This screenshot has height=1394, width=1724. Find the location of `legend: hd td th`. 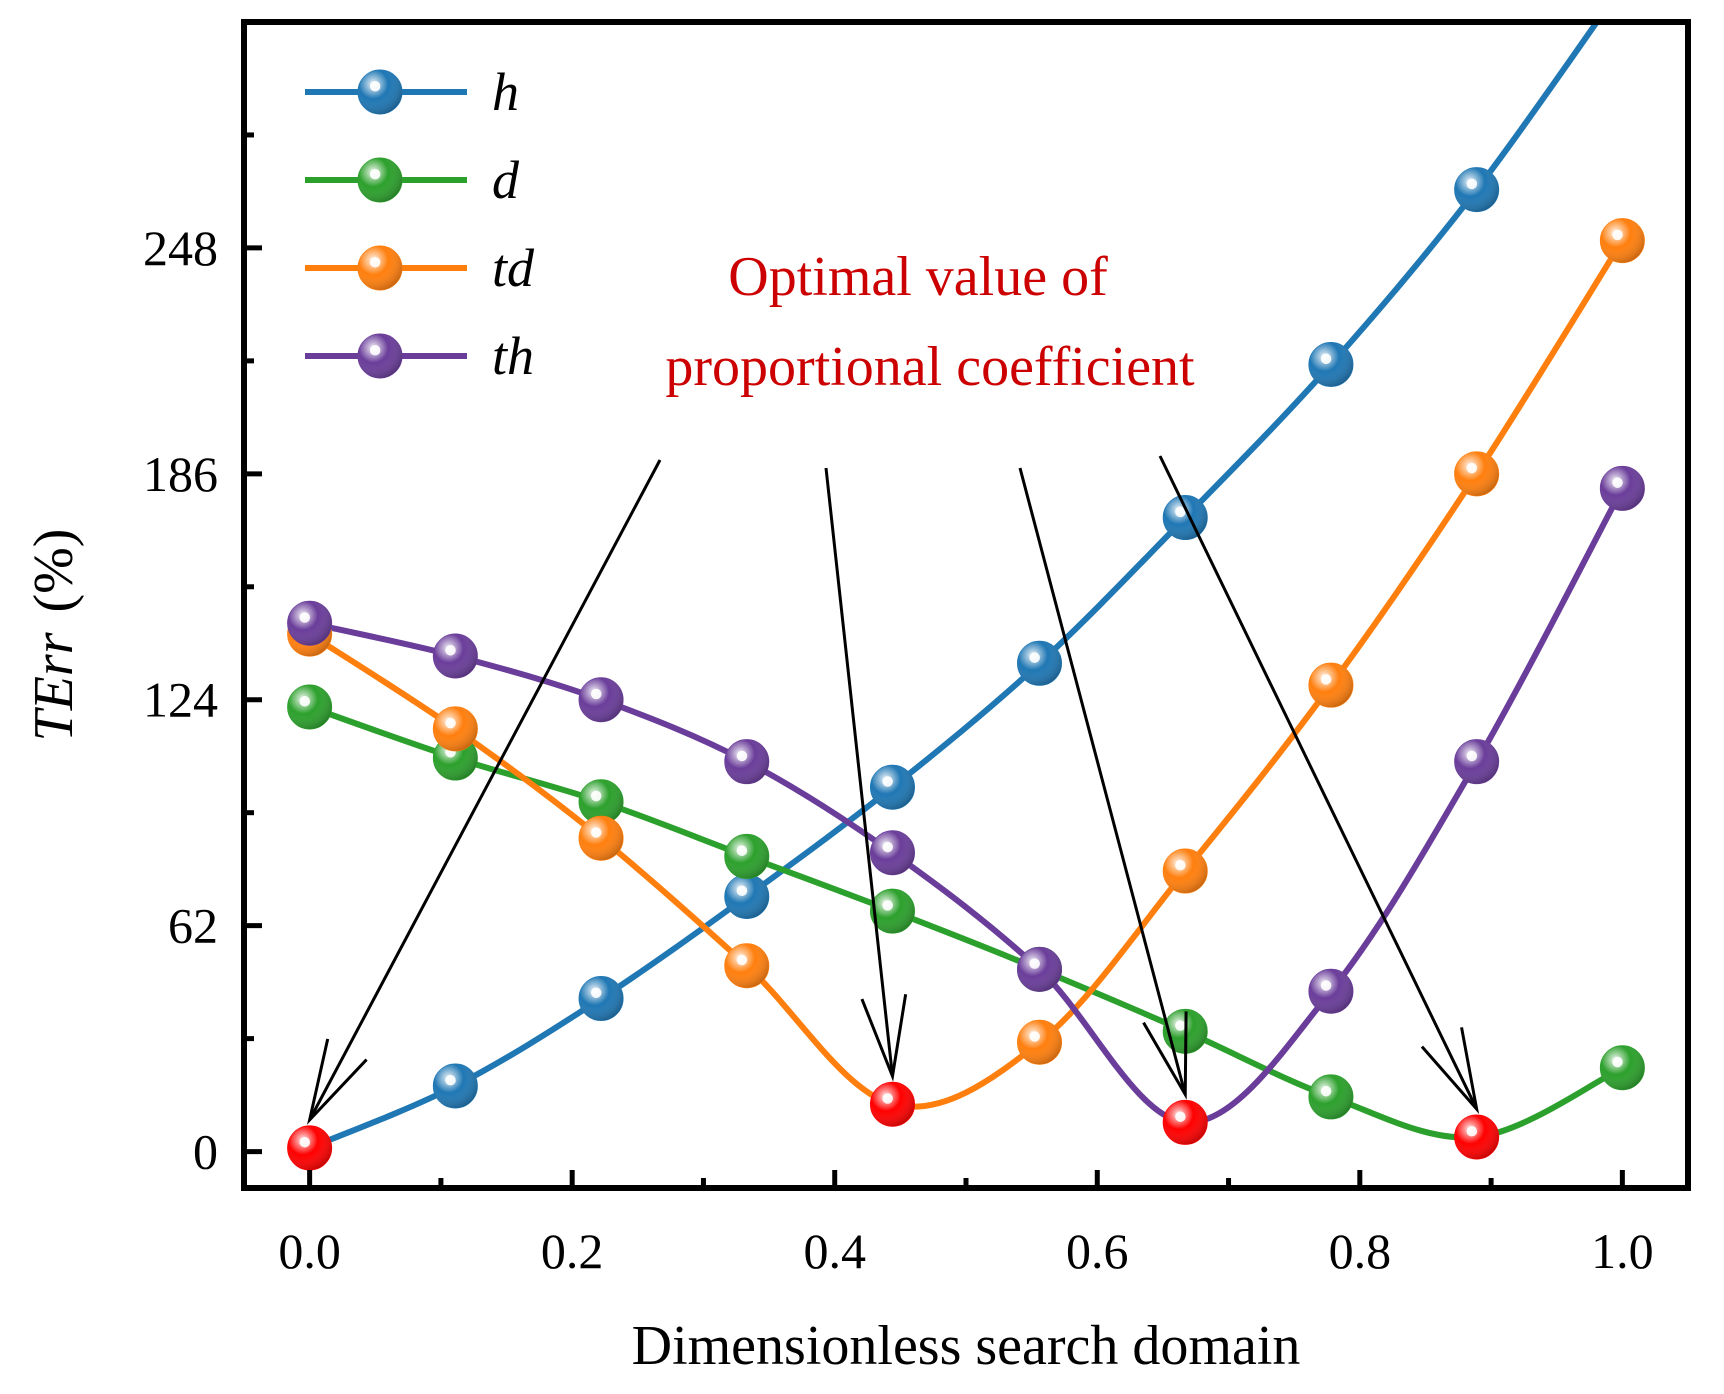

legend: hd td th is located at coordinates (420, 224).